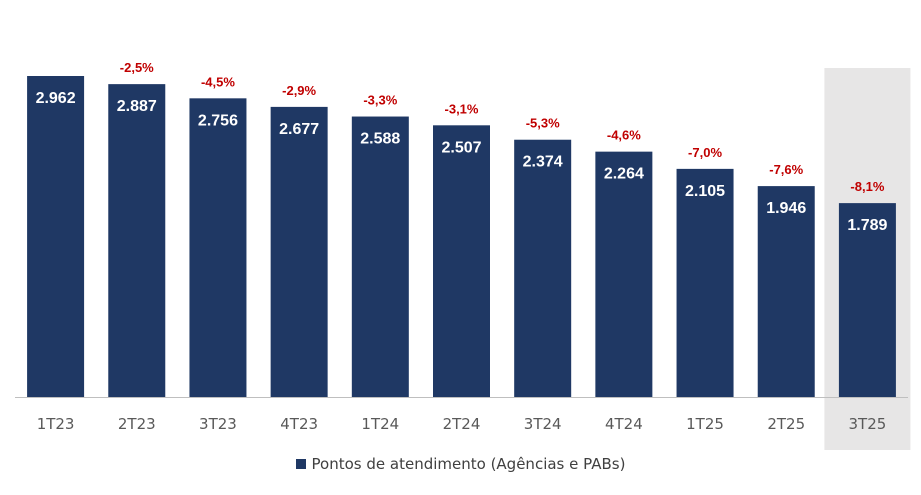 Image resolution: width=921 pixels, height=495 pixels. I want to click on x-tick-label-4t24: 4T24, so click(624, 424).